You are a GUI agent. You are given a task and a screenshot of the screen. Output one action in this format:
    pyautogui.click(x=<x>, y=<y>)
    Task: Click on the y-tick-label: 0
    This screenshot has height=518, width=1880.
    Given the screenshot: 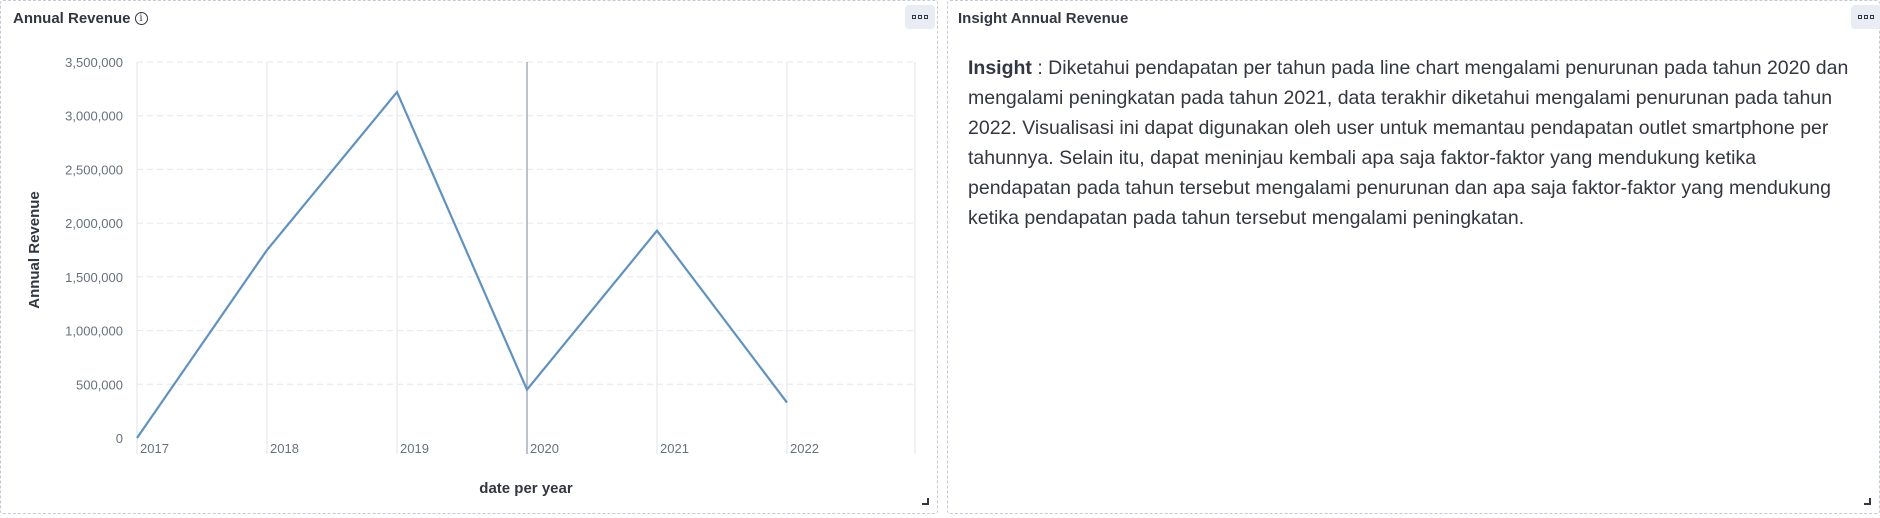 What is the action you would take?
    pyautogui.click(x=119, y=438)
    